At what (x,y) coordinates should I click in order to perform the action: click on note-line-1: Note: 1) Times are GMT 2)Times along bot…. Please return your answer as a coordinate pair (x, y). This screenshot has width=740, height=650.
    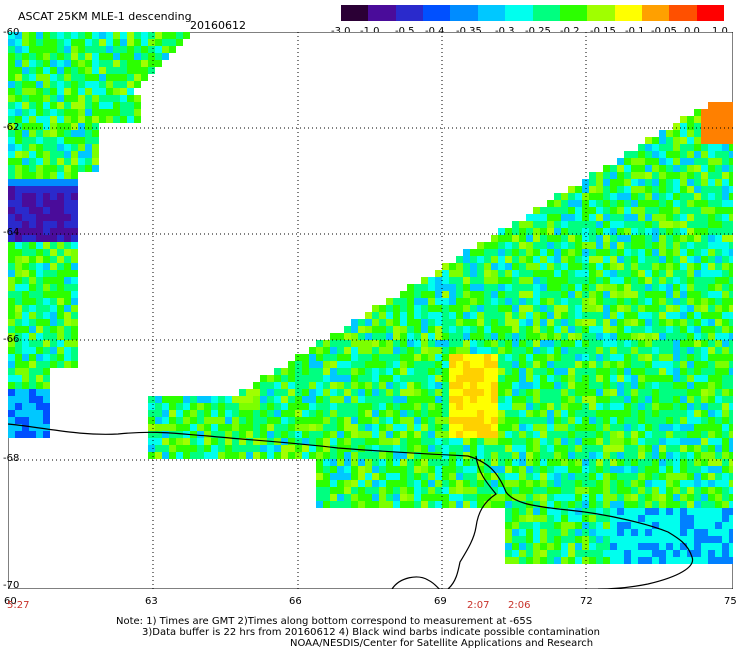
    Looking at the image, I should click on (324, 621).